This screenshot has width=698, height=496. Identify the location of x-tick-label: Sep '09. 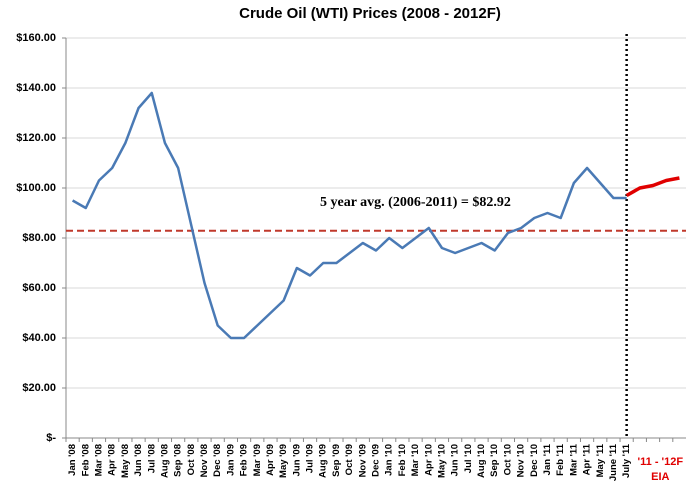
(336, 460).